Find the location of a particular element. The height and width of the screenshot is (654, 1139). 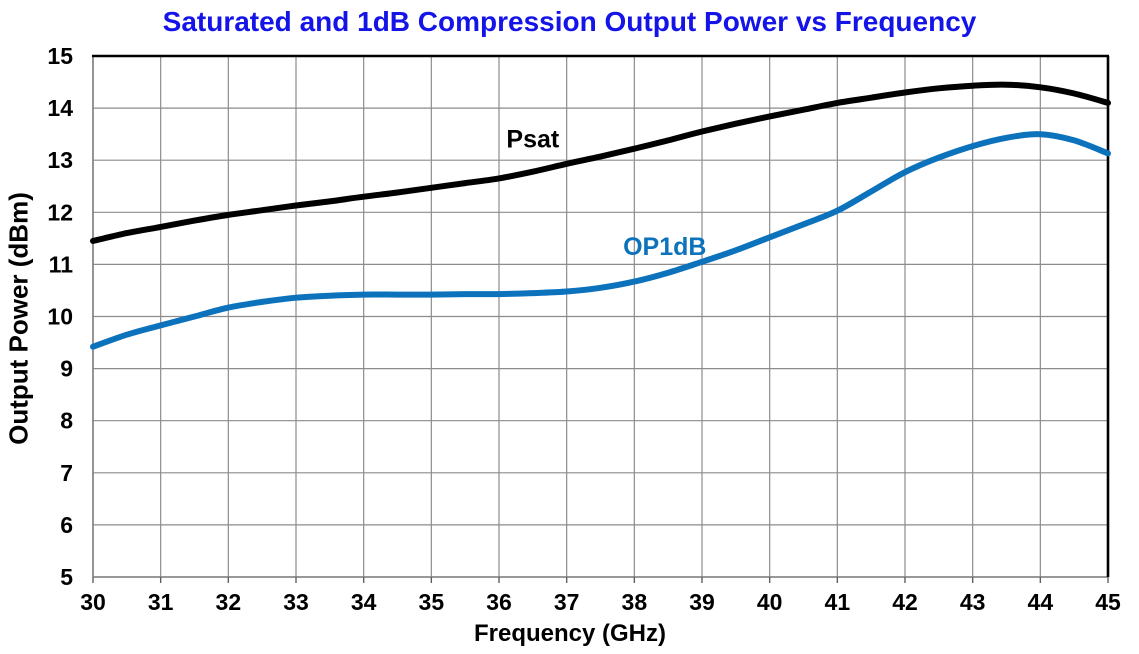

x-axis-label: Frequency (GHz) is located at coordinates (569, 634).